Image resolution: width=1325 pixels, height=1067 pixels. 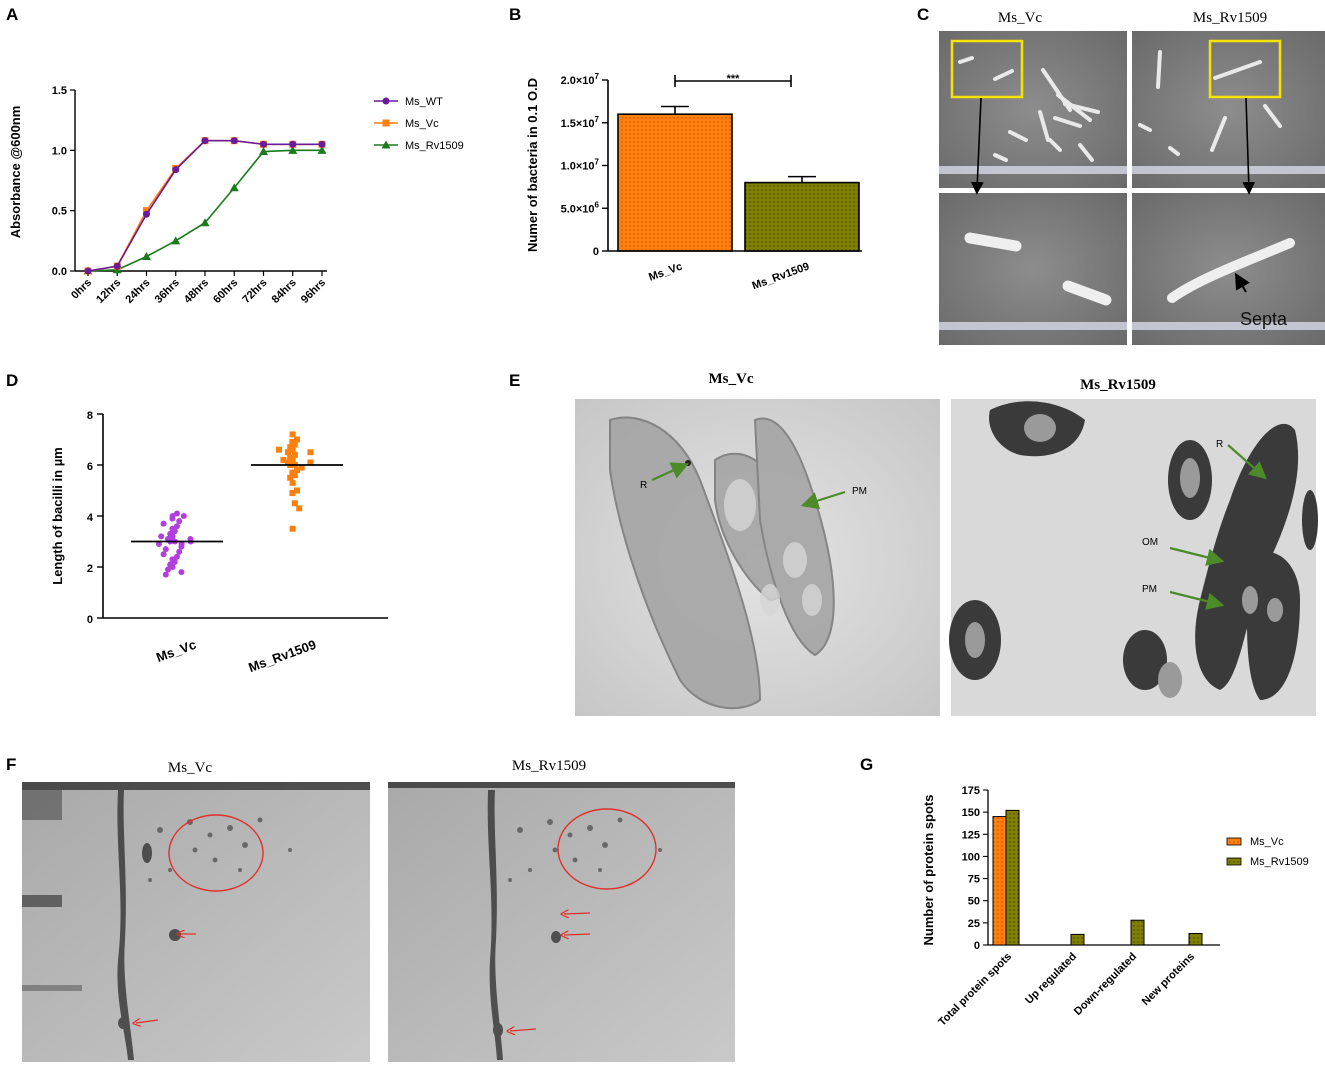 What do you see at coordinates (1242, 282) in the screenshot?
I see `septa-arrow` at bounding box center [1242, 282].